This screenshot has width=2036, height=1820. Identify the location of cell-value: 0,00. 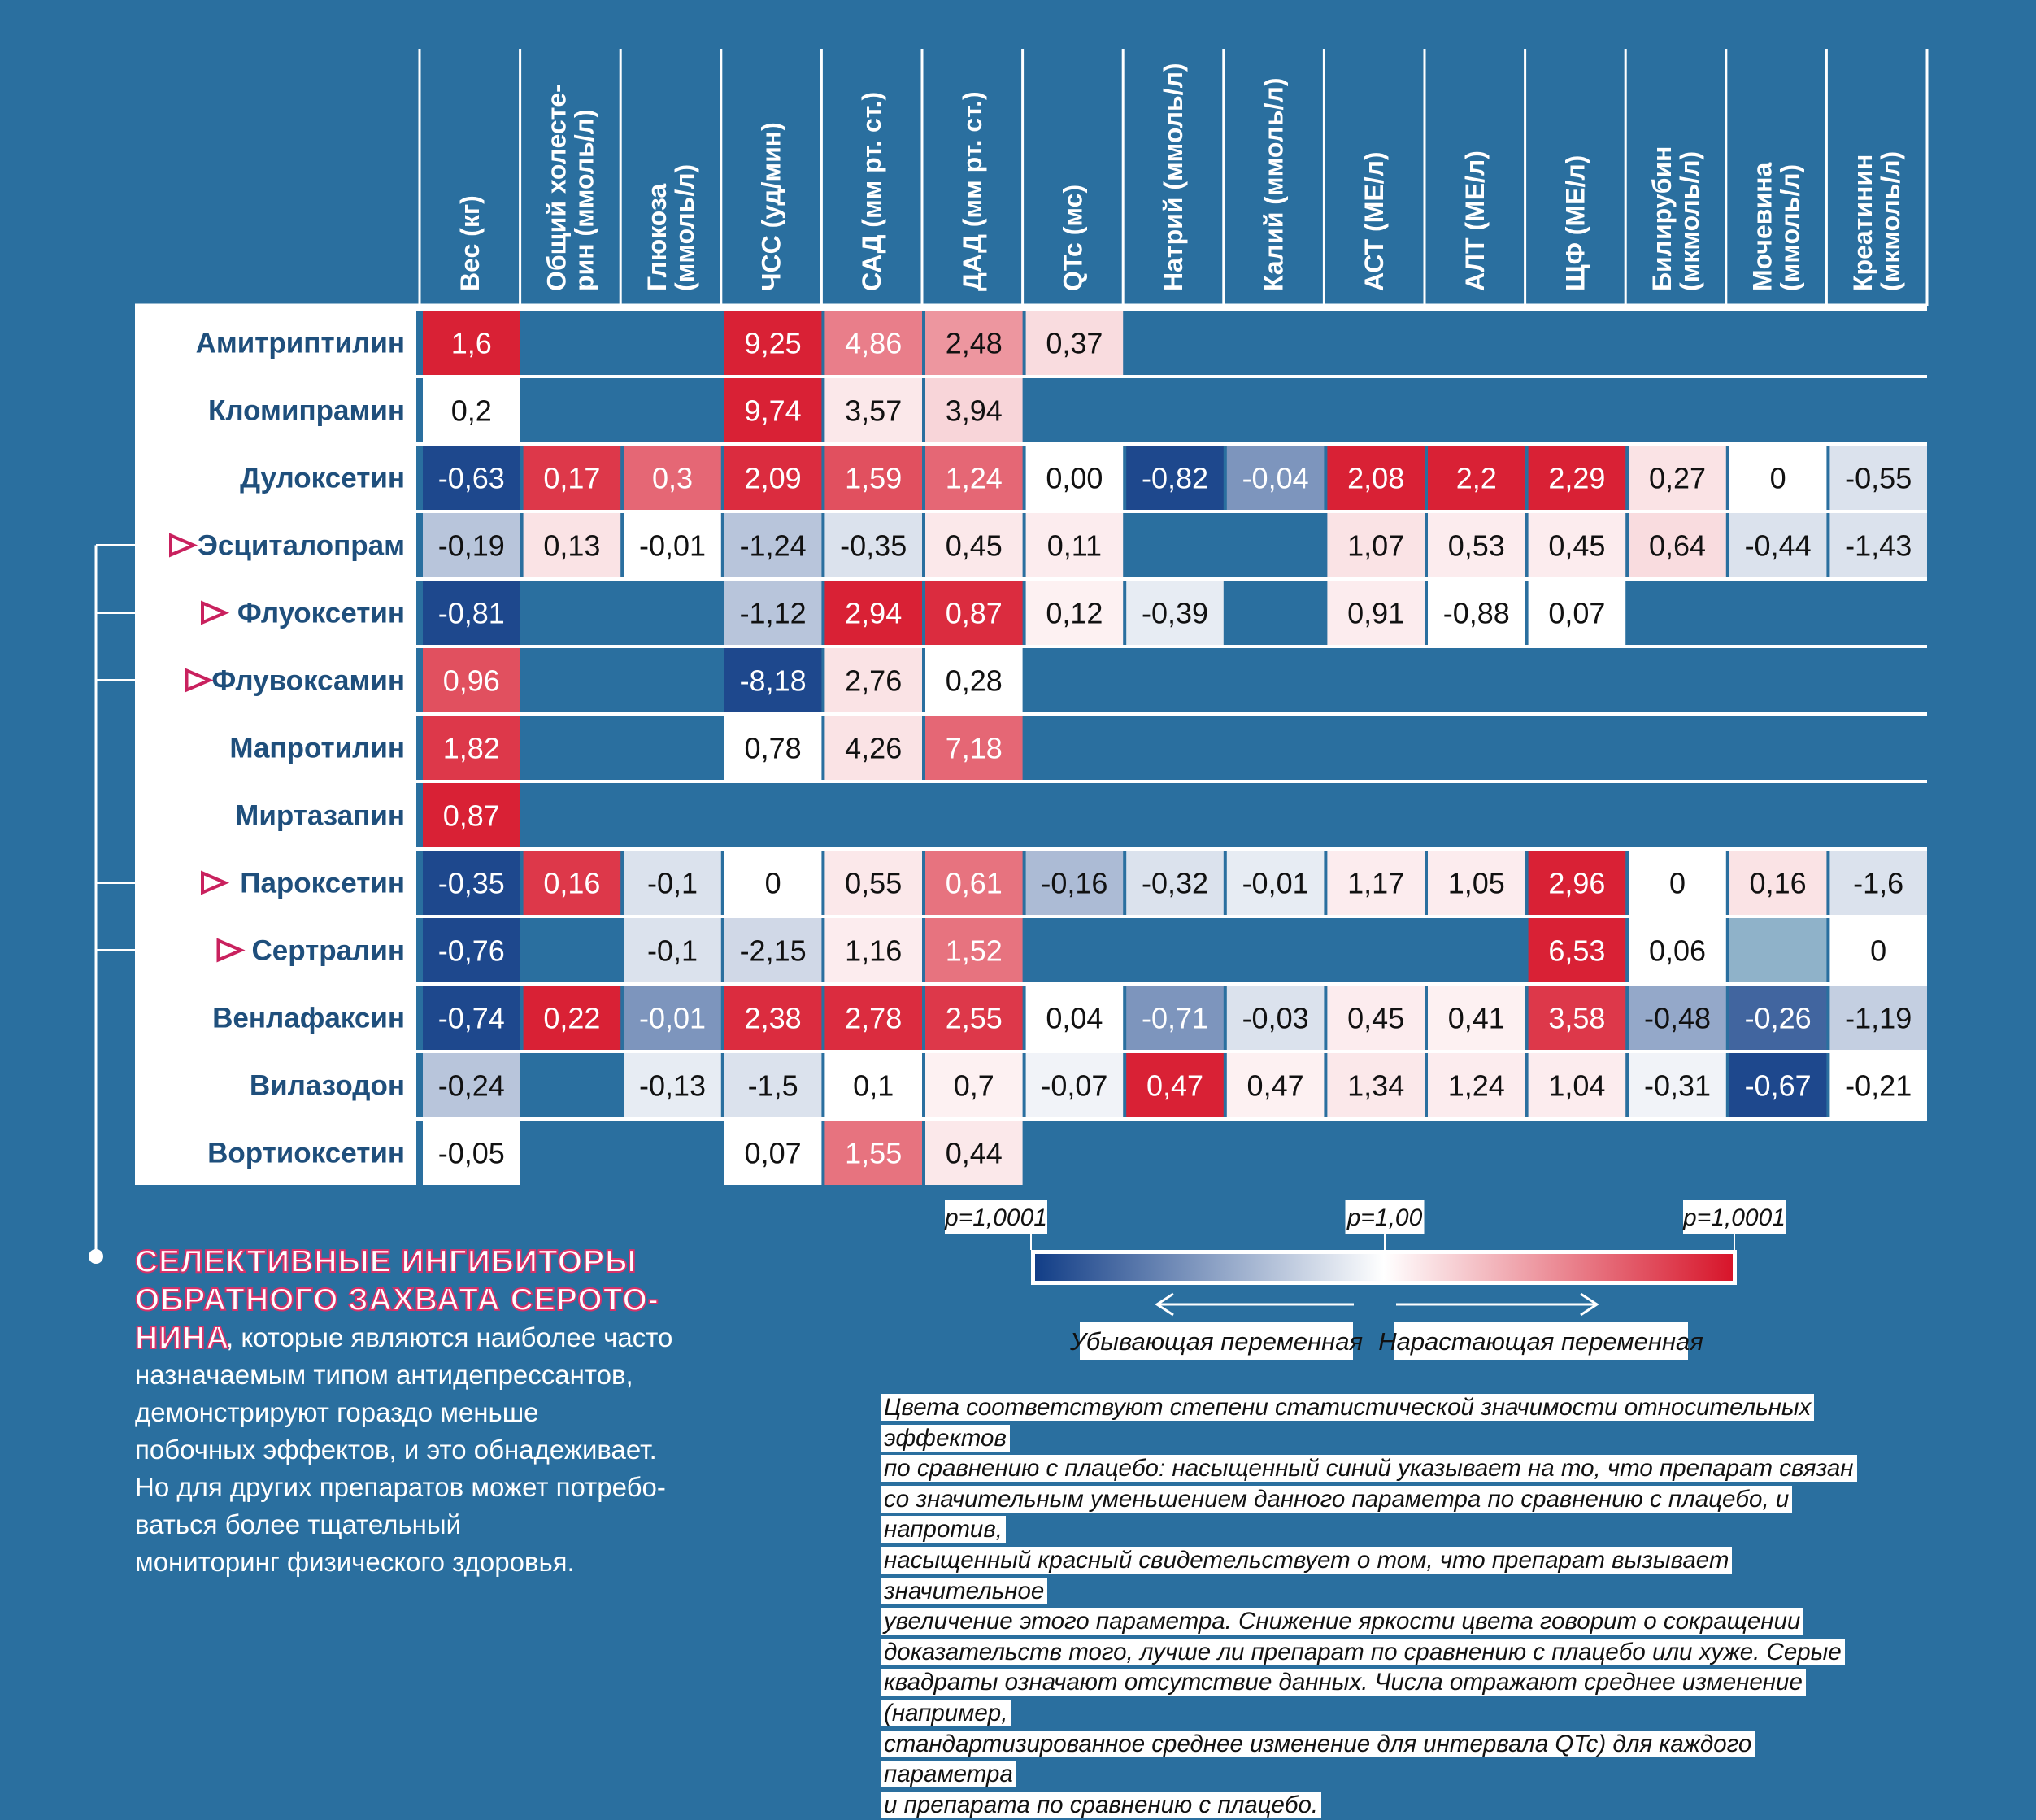
(1074, 478).